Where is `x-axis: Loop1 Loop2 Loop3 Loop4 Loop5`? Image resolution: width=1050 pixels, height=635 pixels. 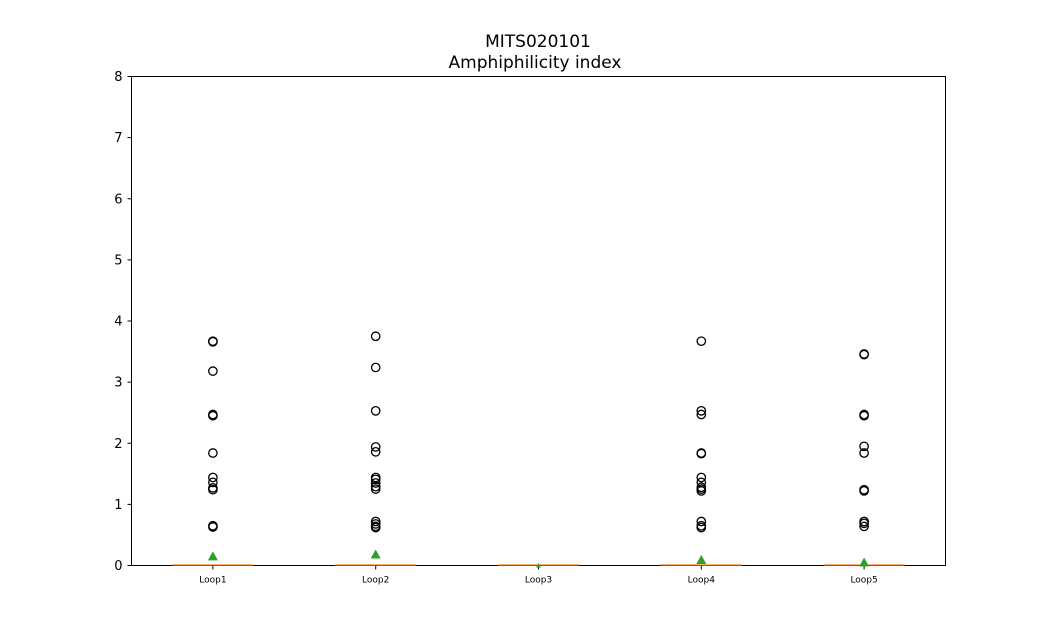
x-axis: Loop1 Loop2 Loop3 Loop4 Loop5 is located at coordinates (538, 575).